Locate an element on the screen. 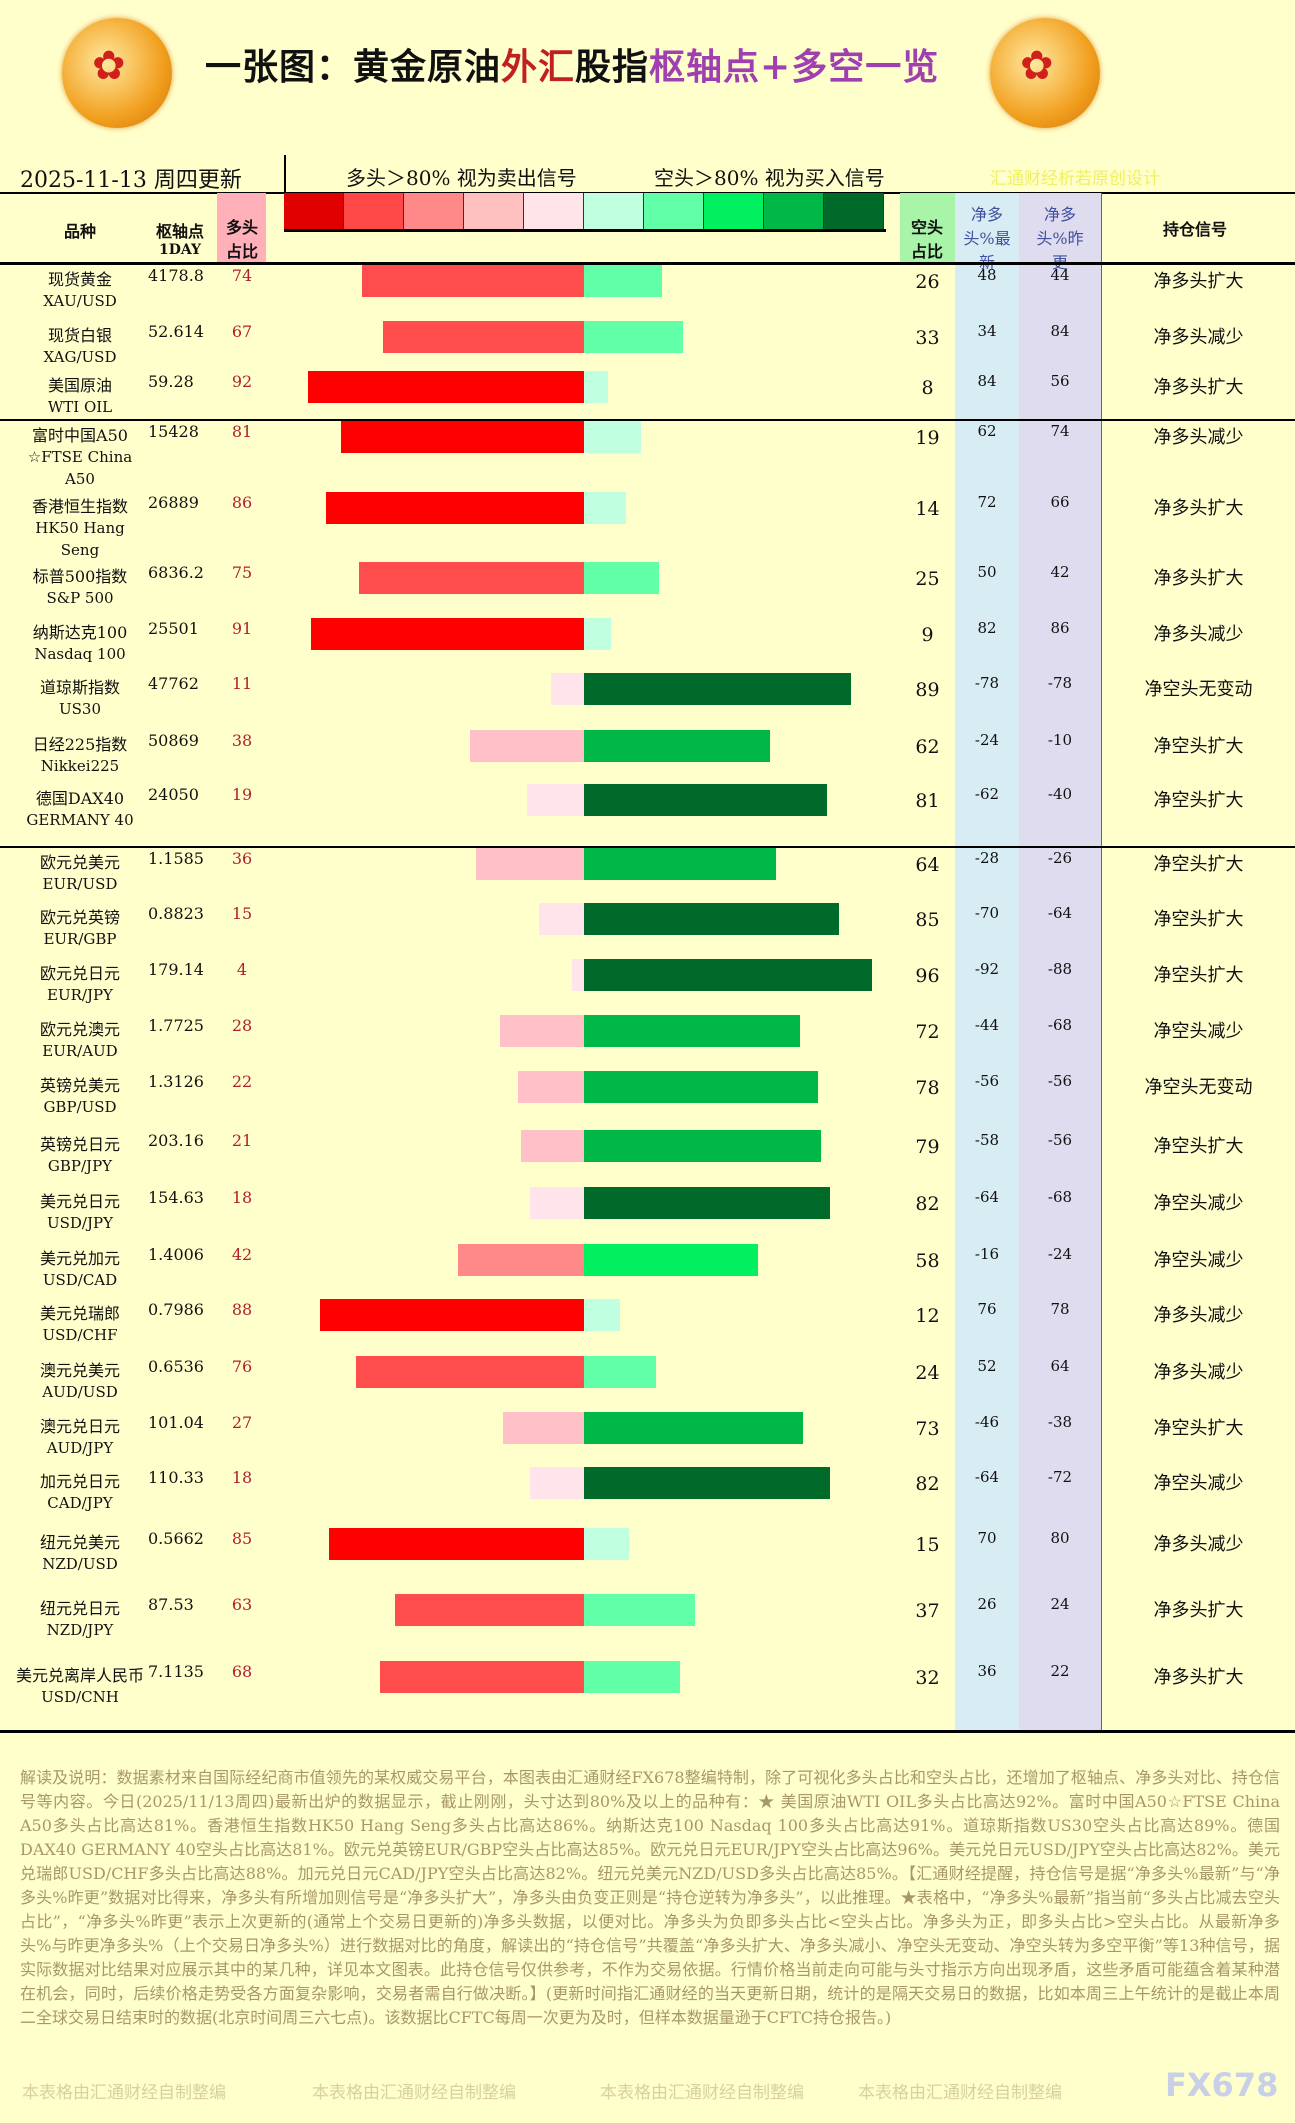 The image size is (1295, 2123). net-long-previous: -38 is located at coordinates (1060, 1422).